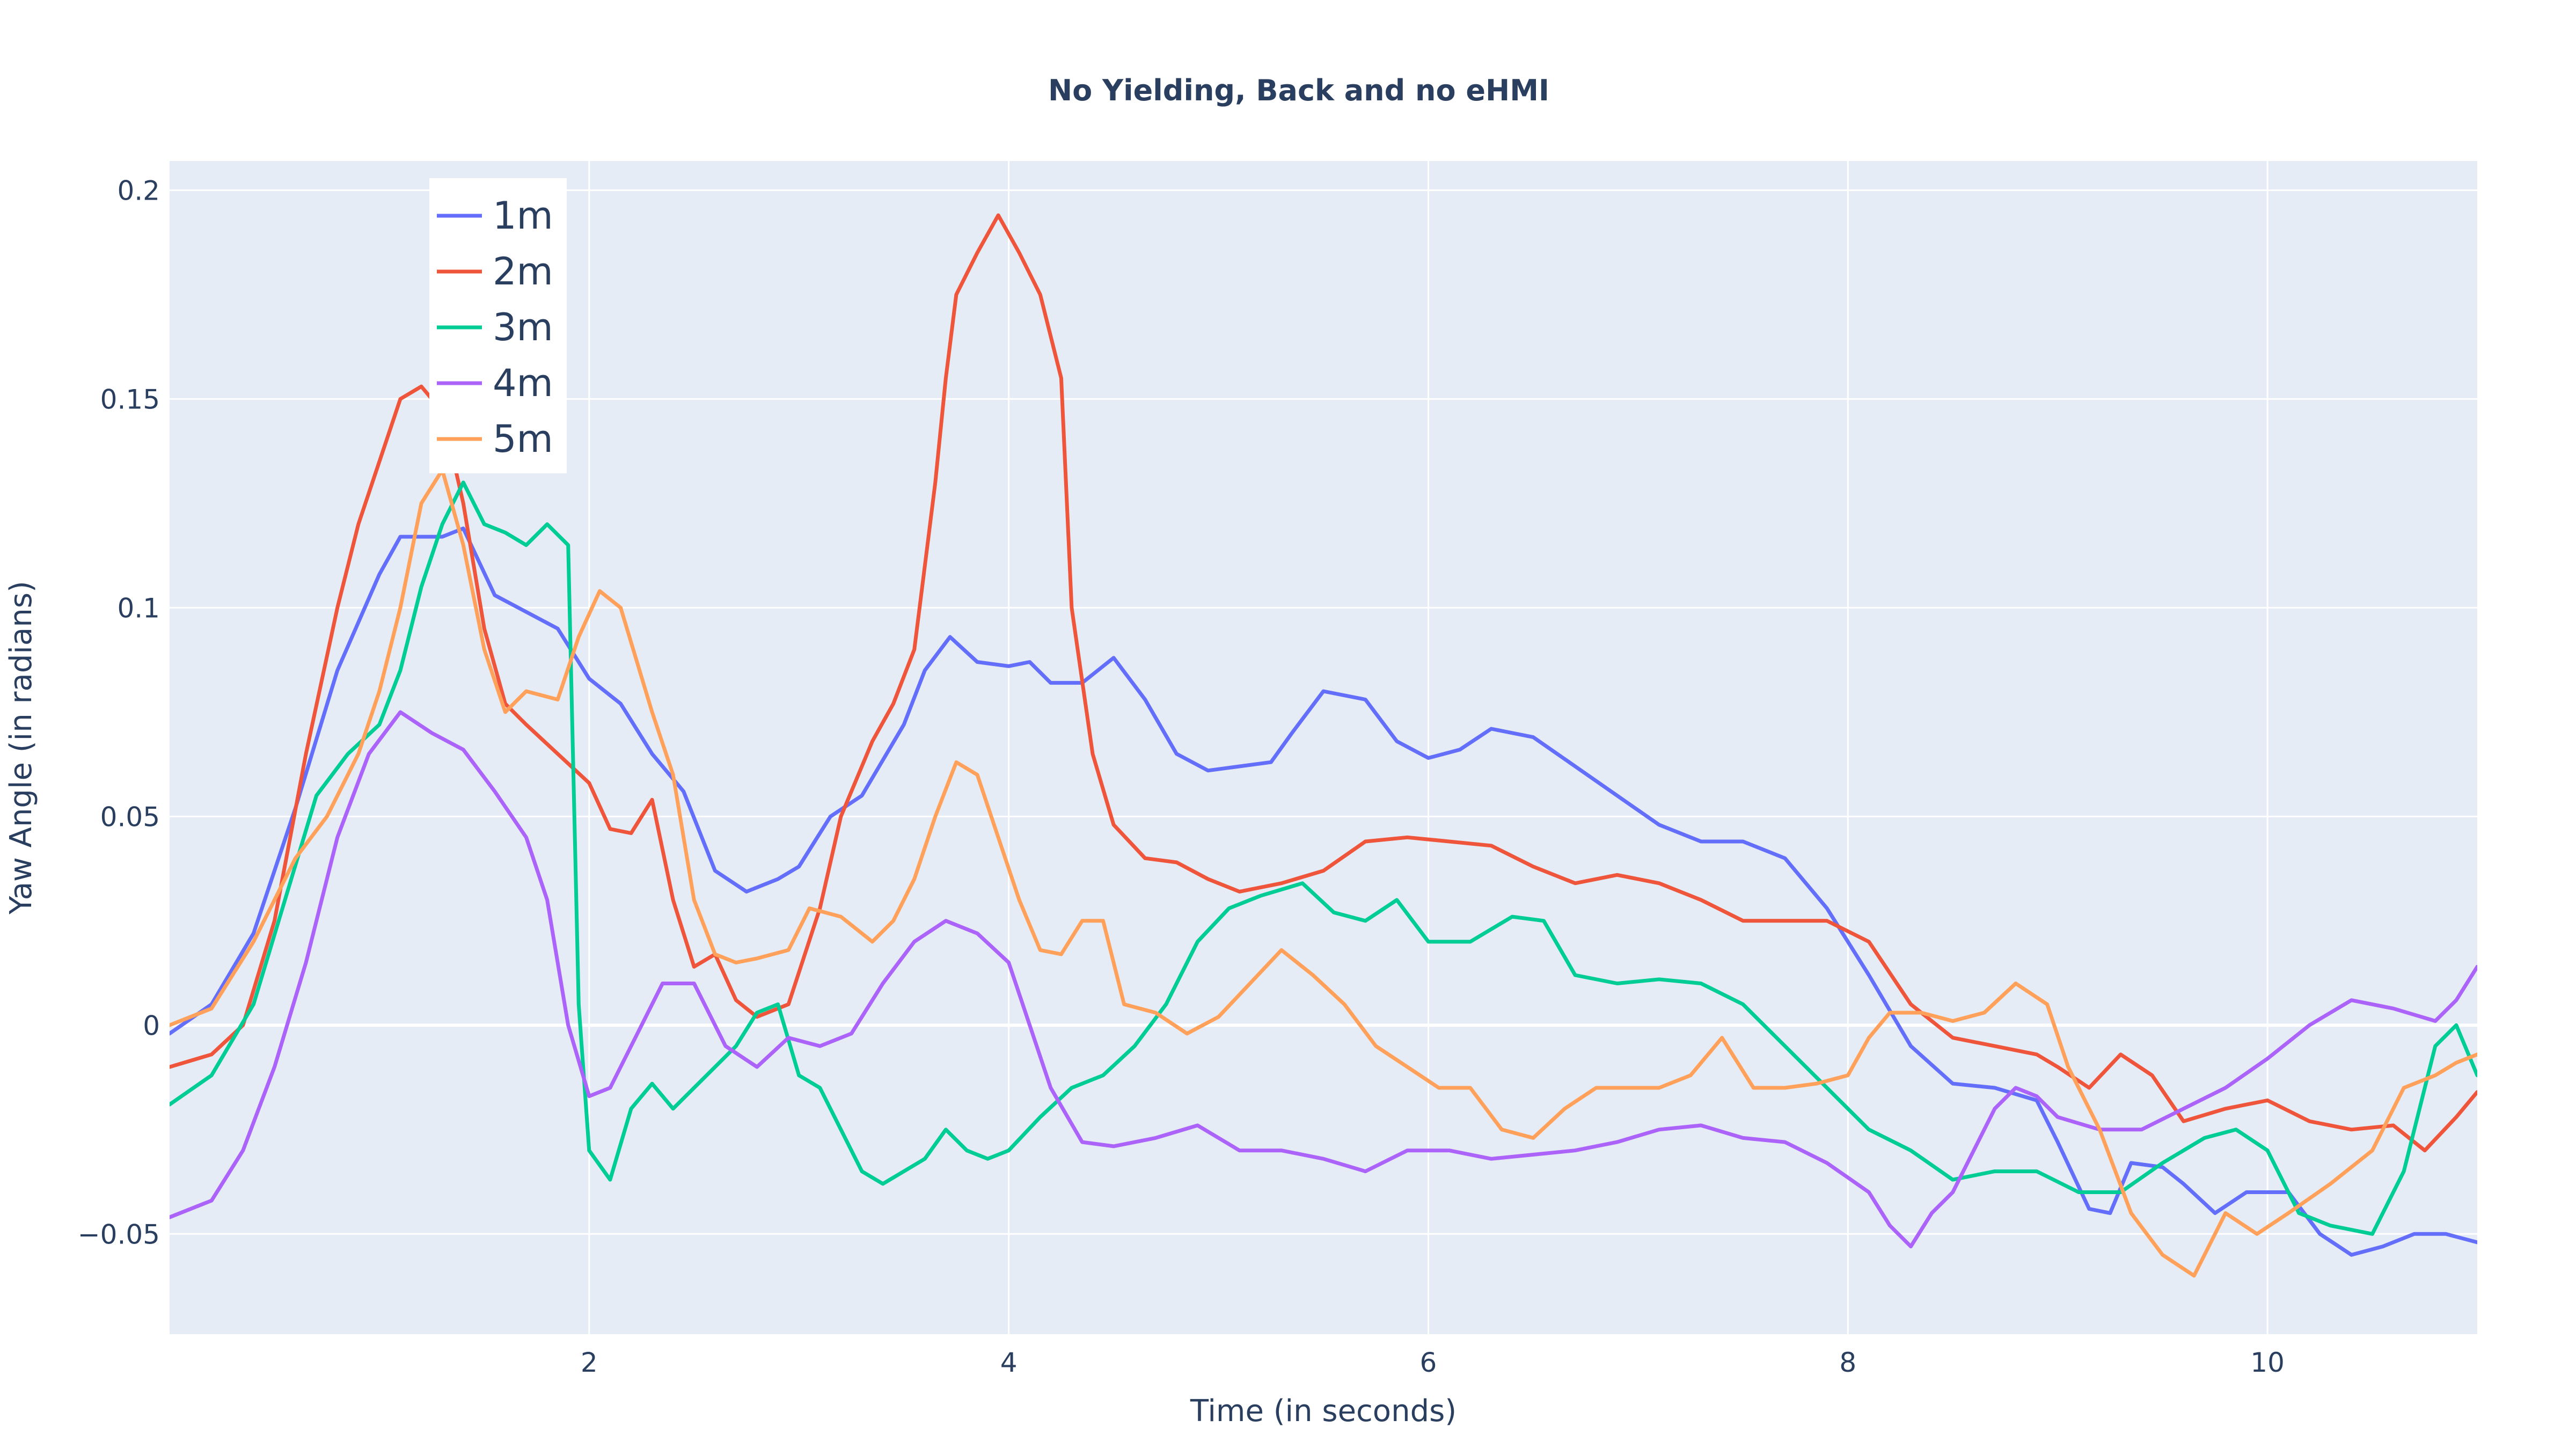 The width and height of the screenshot is (2576, 1449). Describe the element at coordinates (119, 712) in the screenshot. I see `y-tick-labels: −0.05 0 0.05 0.1 0.15 0.2` at that location.